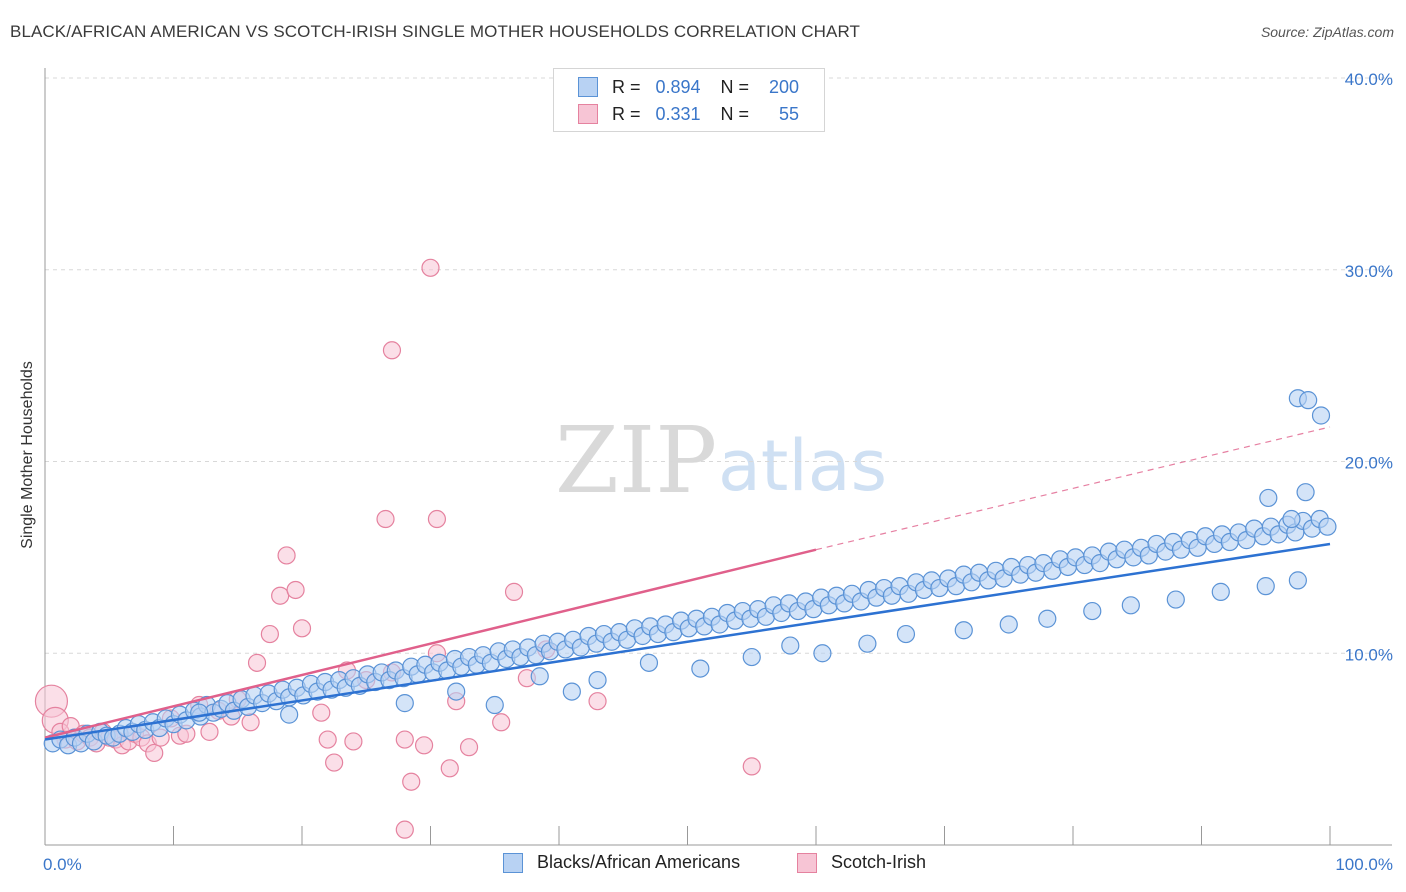 Image resolution: width=1406 pixels, height=892 pixels. Describe the element at coordinates (1364, 864) in the screenshot. I see `x-tick-label-max: 100.0%` at that location.